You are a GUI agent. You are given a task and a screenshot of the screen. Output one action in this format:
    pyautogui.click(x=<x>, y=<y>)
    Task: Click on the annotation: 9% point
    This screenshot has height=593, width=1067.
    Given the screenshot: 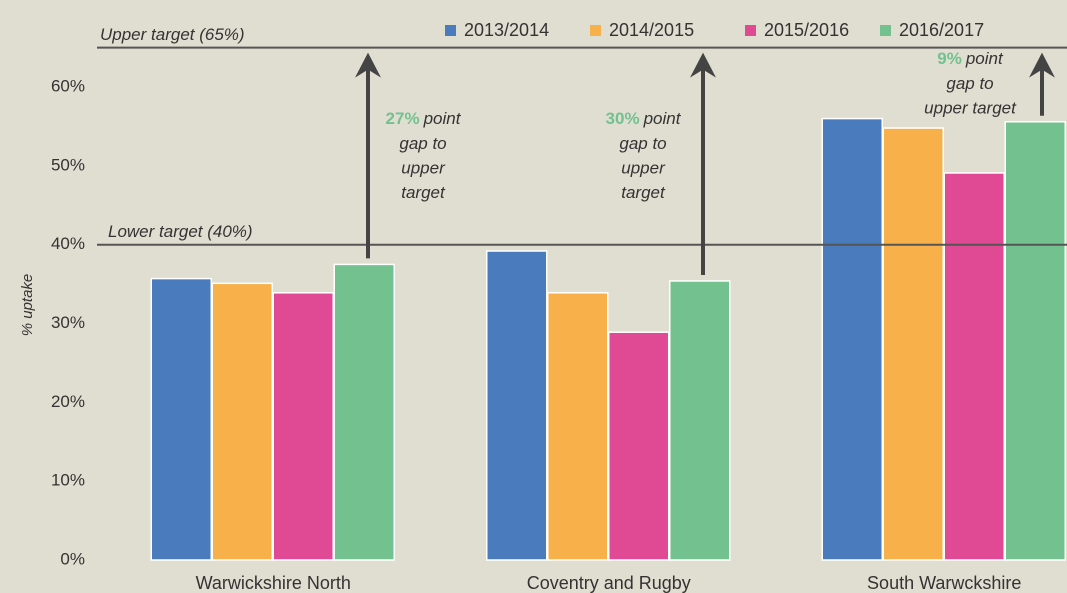 What is the action you would take?
    pyautogui.click(x=970, y=58)
    